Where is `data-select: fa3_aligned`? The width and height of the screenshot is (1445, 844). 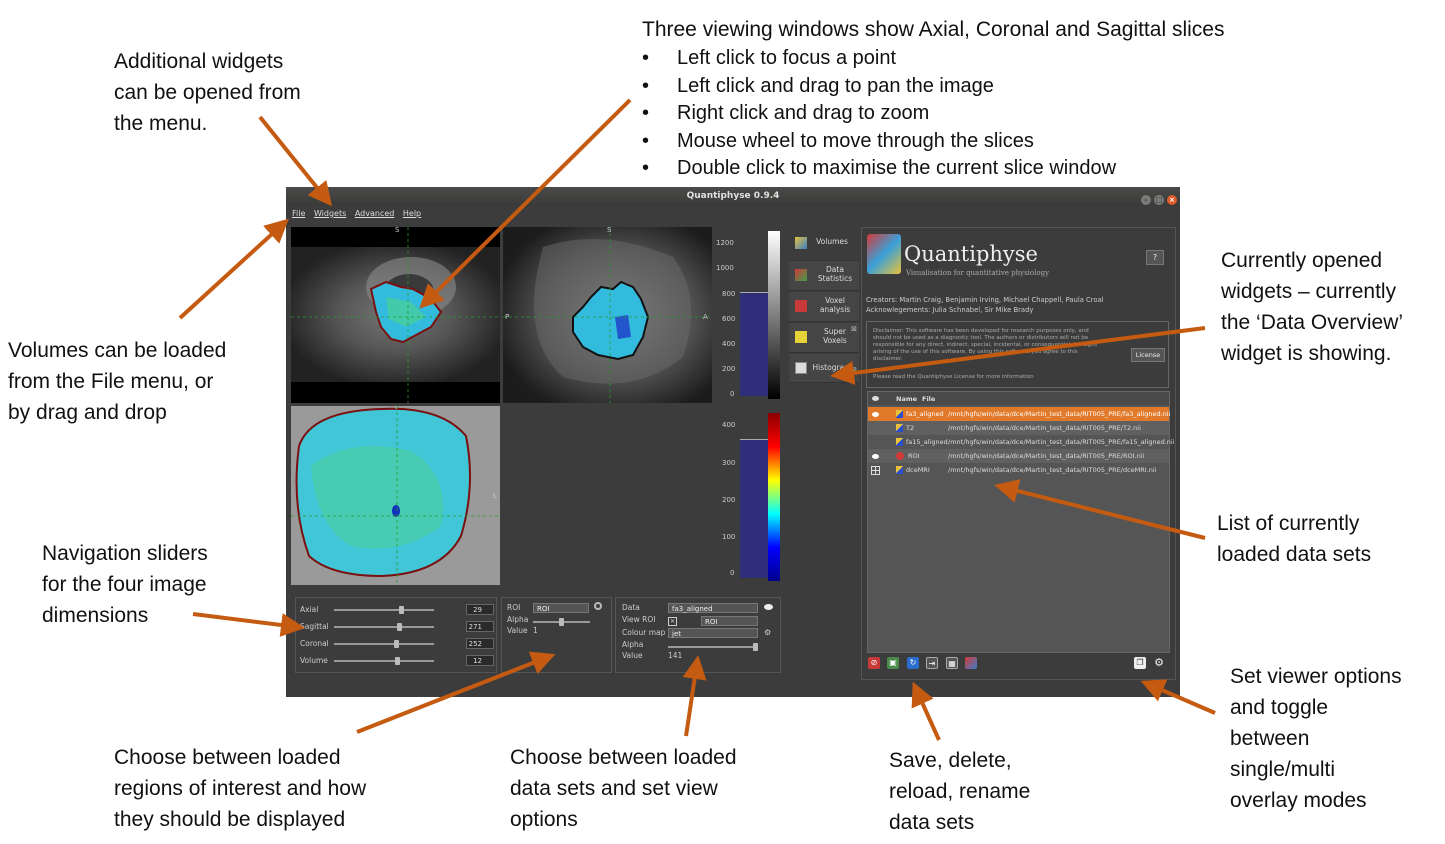
data-select: fa3_aligned is located at coordinates (713, 608).